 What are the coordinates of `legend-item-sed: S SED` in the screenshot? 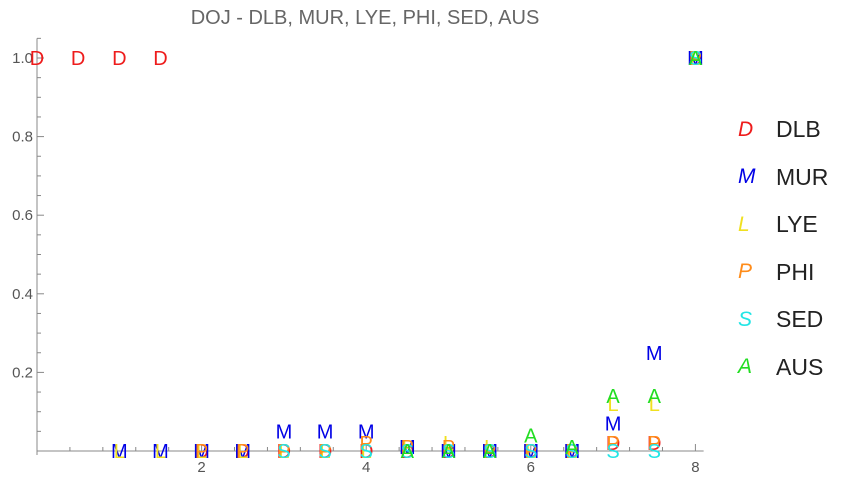 It's located at (783, 320).